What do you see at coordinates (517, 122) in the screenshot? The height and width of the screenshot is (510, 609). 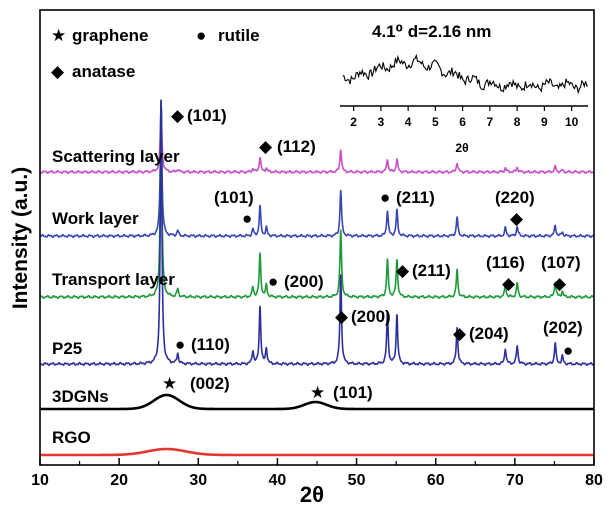 I see `inset-tick-label: 8` at bounding box center [517, 122].